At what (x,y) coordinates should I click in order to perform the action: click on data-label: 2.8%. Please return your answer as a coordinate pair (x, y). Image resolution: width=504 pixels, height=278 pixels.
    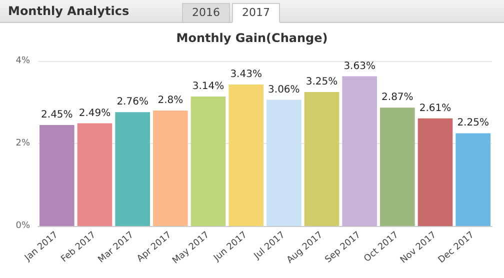
    Looking at the image, I should click on (171, 100).